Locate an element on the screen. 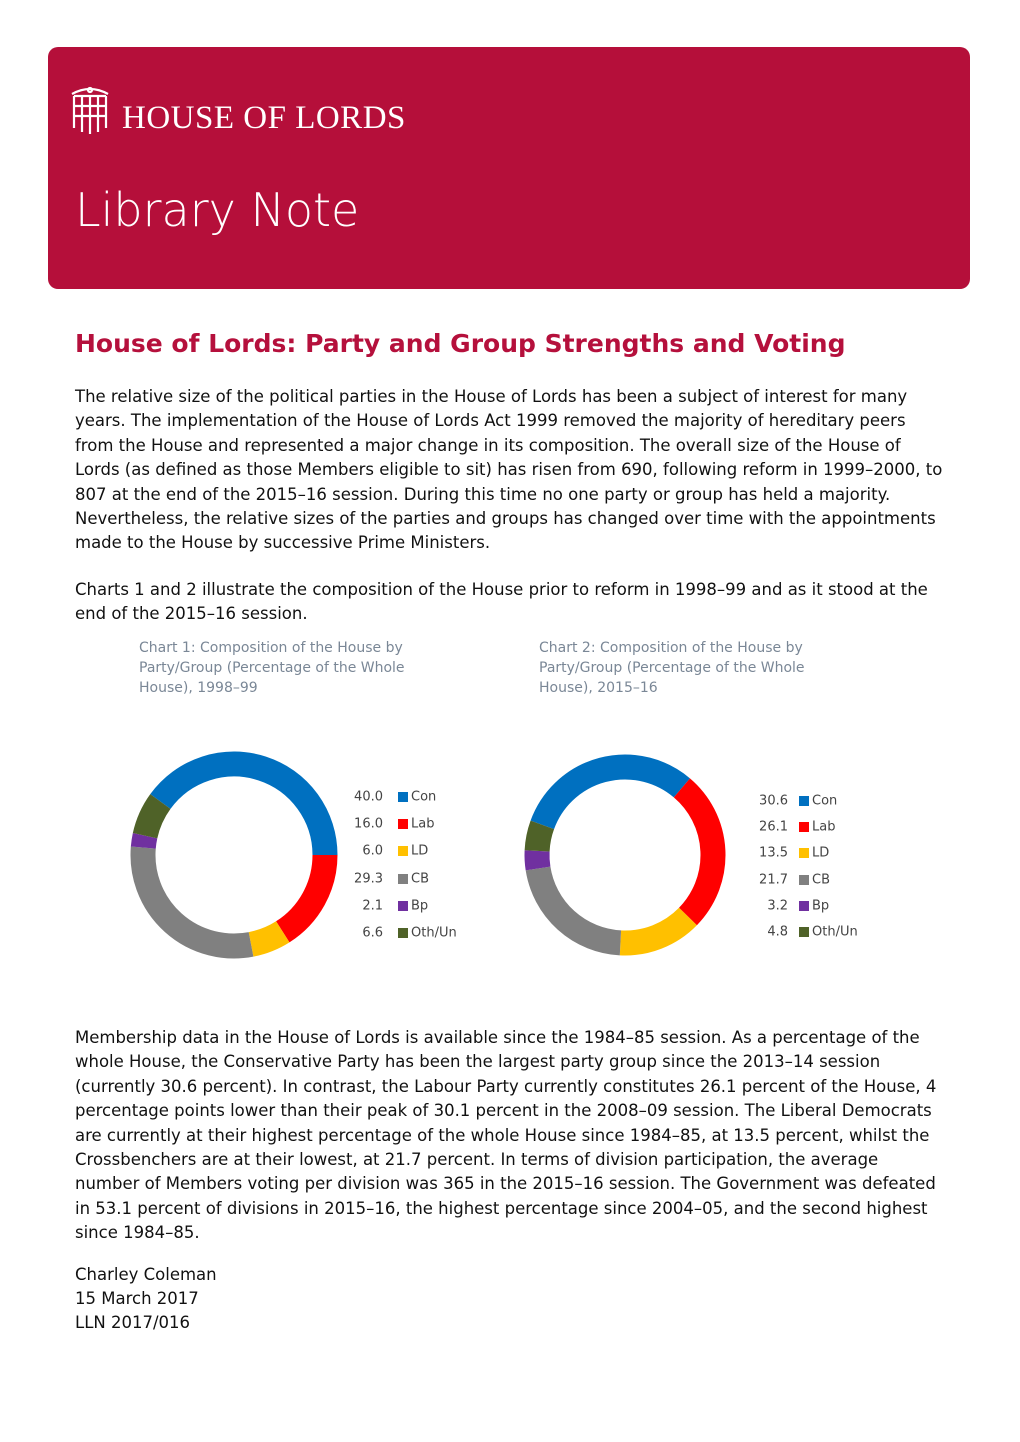 The width and height of the screenshot is (1020, 1442). value-label: 30.6 is located at coordinates (773, 801).